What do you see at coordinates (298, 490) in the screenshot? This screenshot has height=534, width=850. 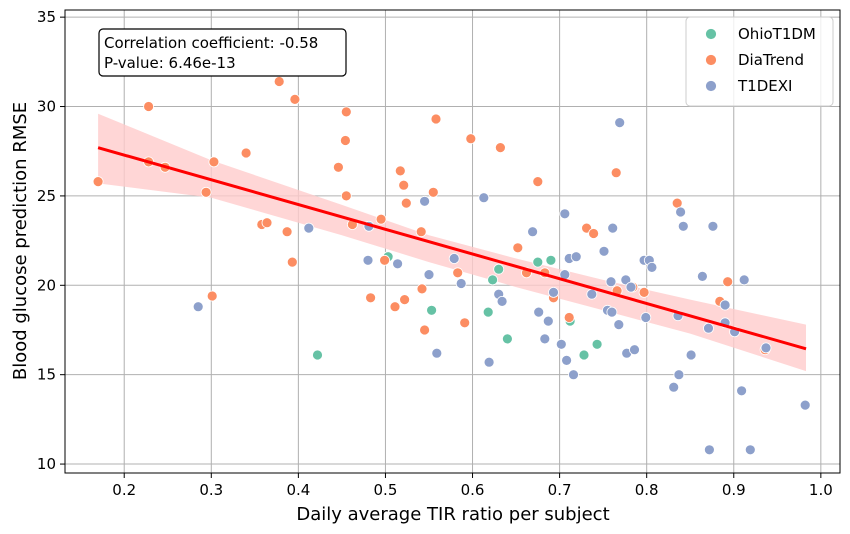 I see `x-tick-label: 0.4` at bounding box center [298, 490].